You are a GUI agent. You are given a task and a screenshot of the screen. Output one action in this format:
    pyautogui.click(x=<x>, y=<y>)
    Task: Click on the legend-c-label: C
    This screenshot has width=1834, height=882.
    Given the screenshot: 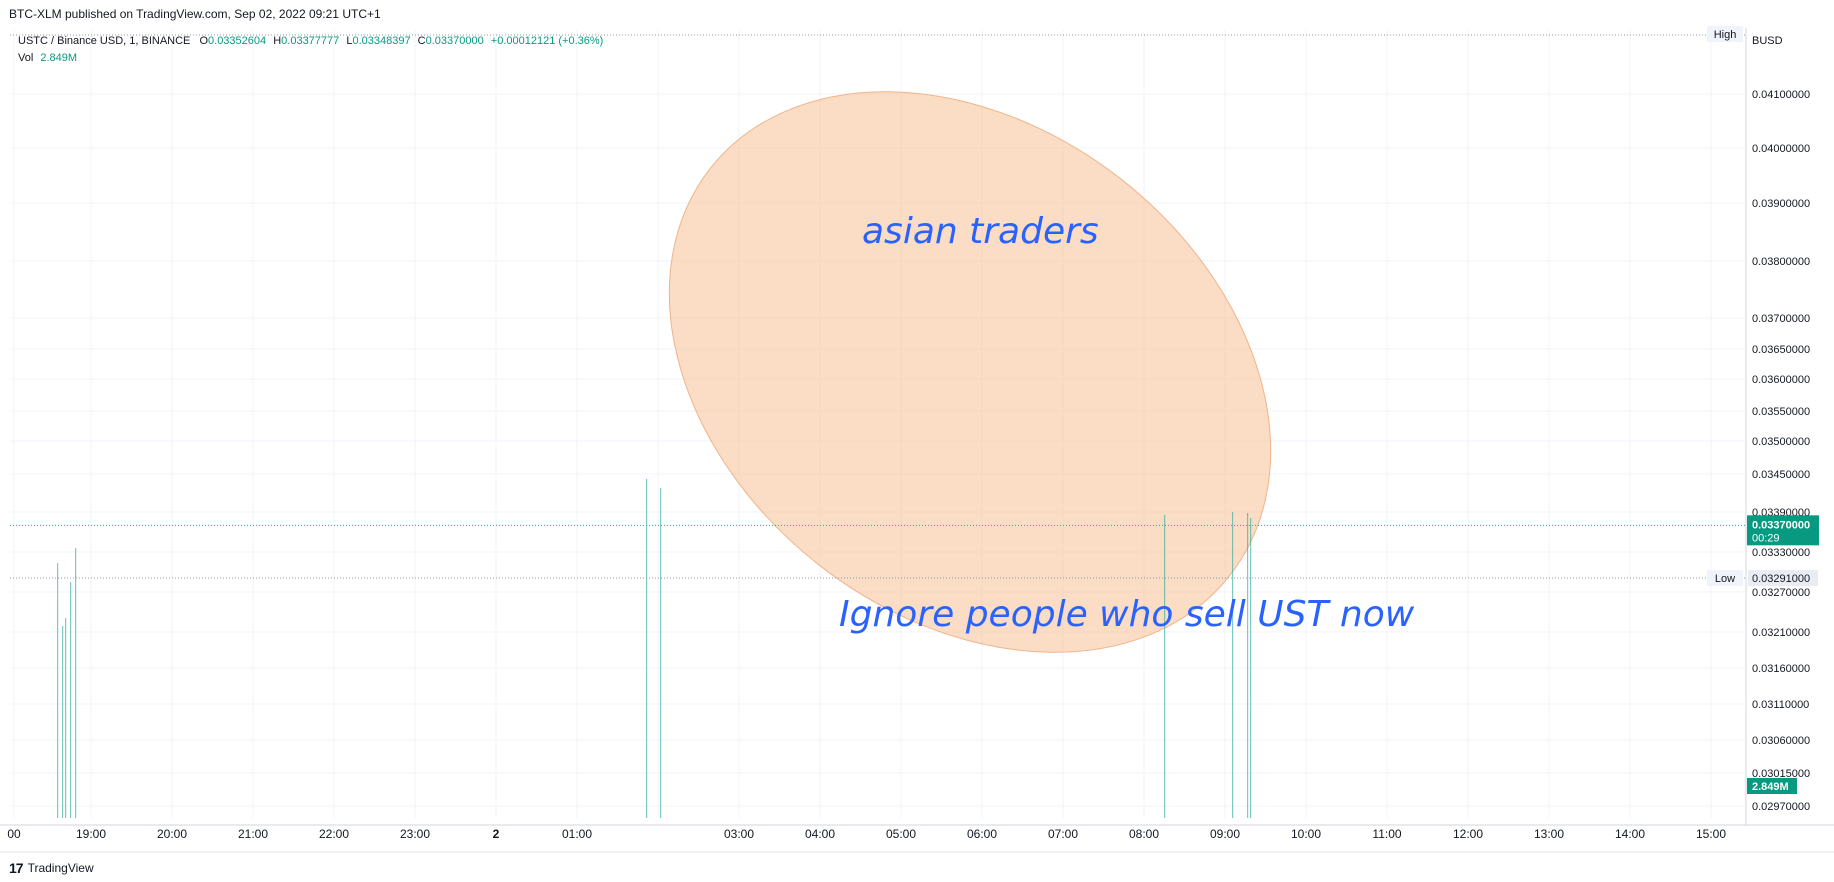 What is the action you would take?
    pyautogui.click(x=421, y=41)
    